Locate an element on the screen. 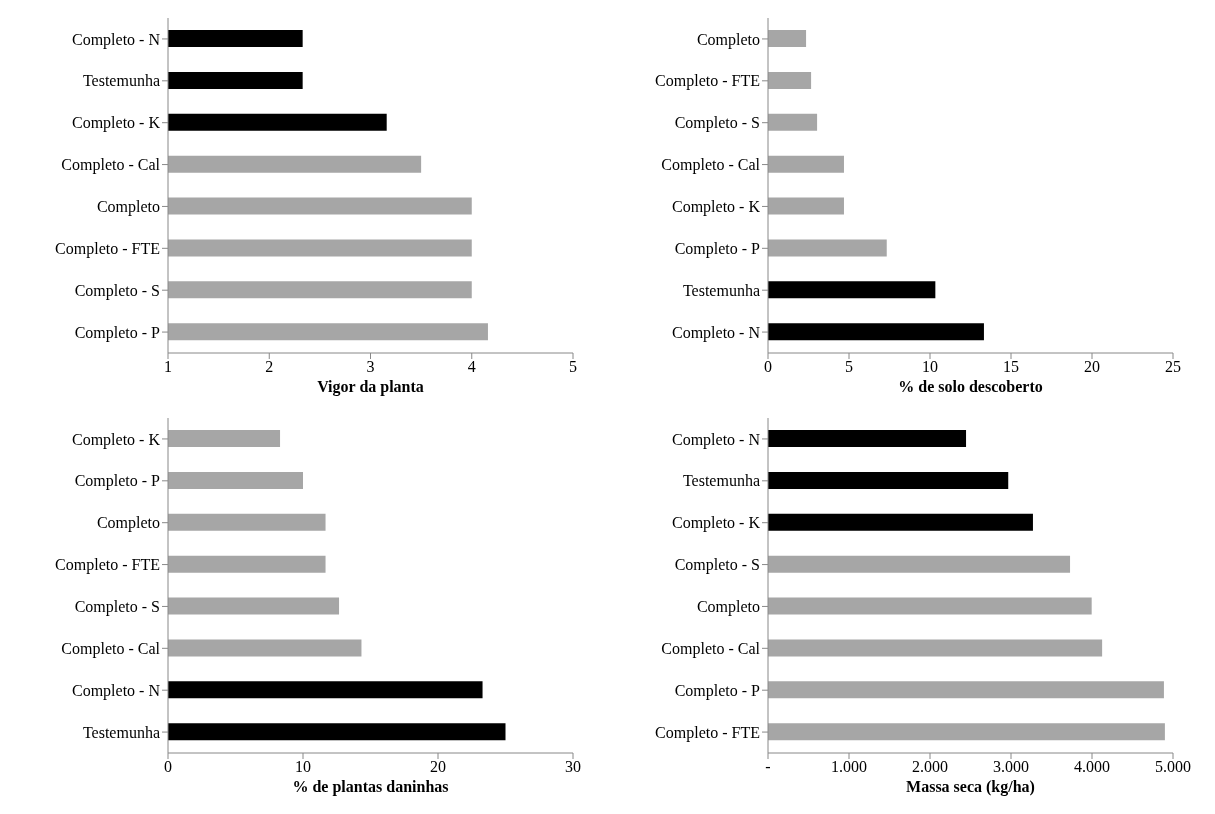 The height and width of the screenshot is (814, 1215). x-tick-label: 4.000 is located at coordinates (1092, 767).